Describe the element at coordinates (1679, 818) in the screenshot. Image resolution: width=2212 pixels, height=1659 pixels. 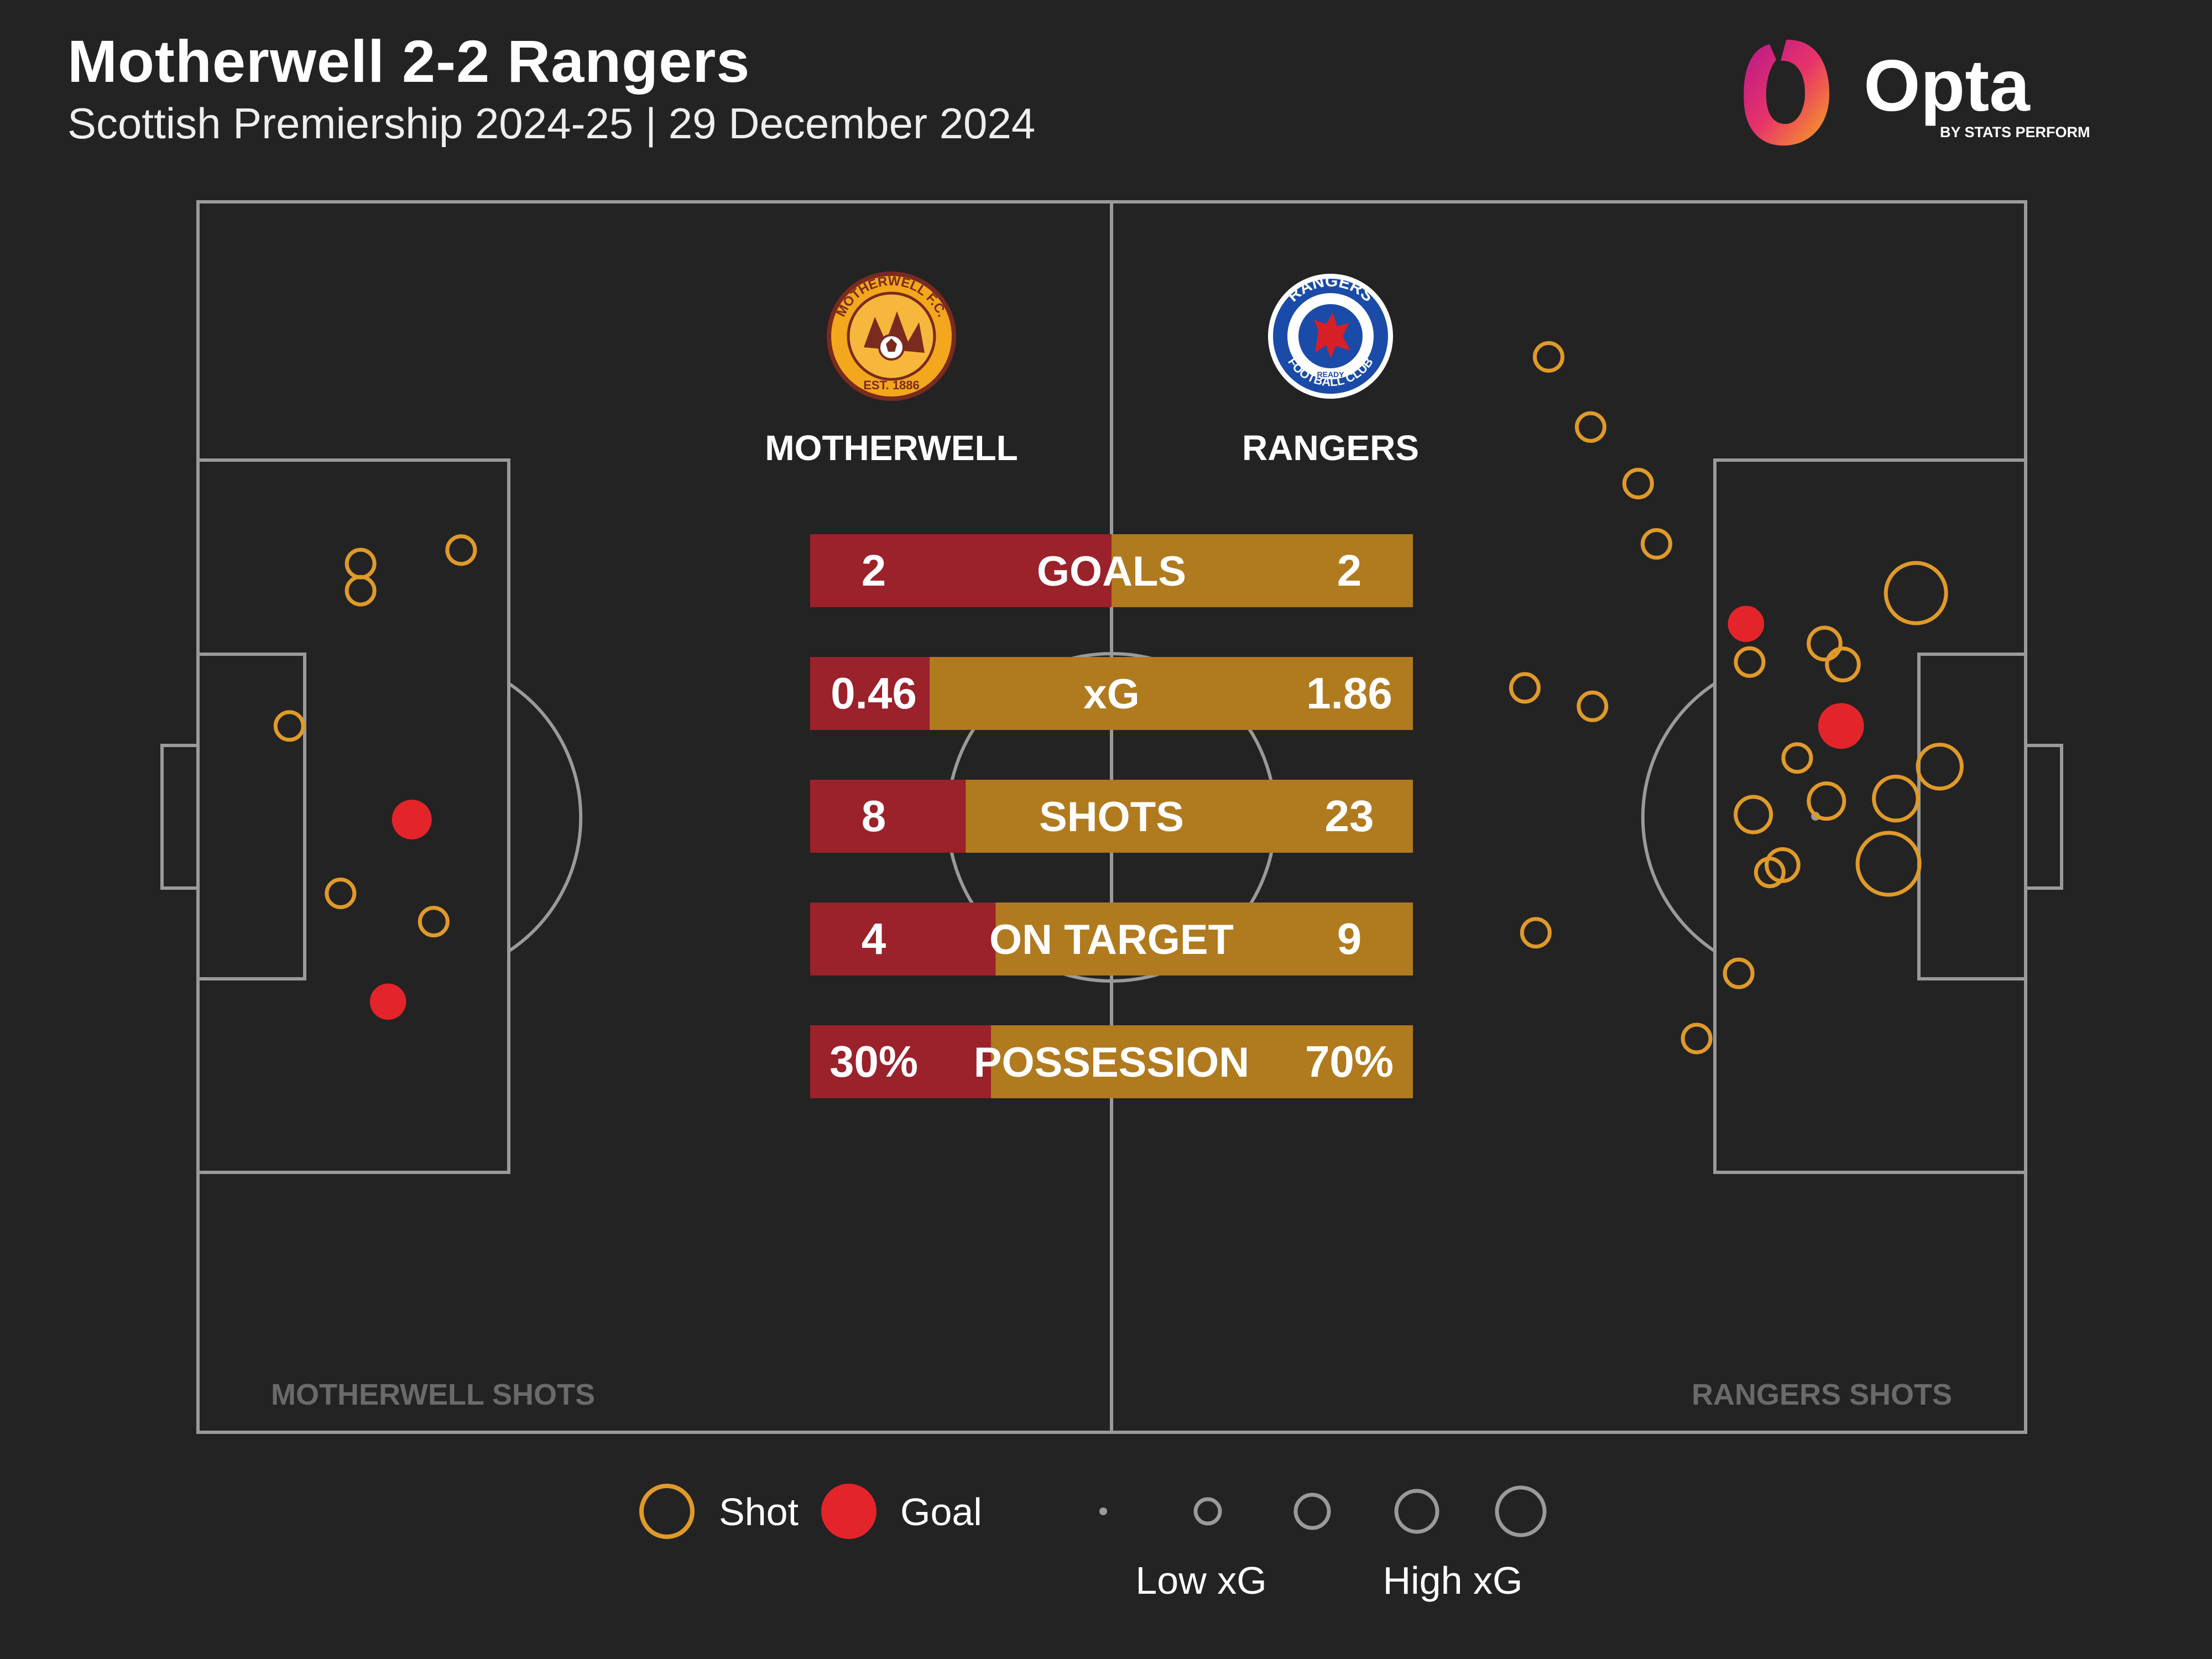
I see `right-penalty-arc` at that location.